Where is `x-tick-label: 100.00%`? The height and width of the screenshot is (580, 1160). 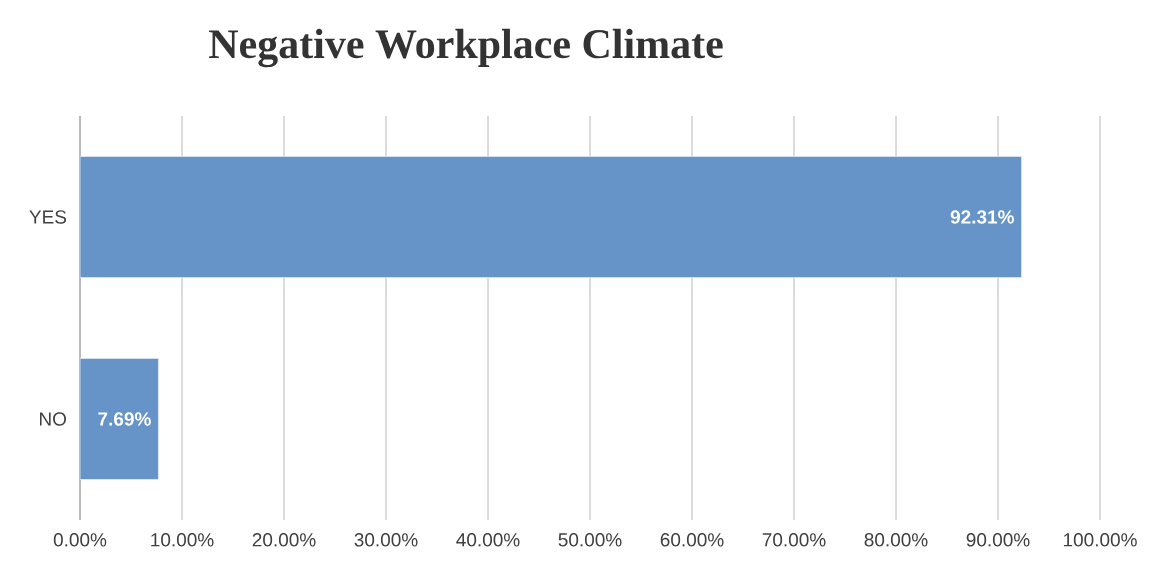 x-tick-label: 100.00% is located at coordinates (1100, 540).